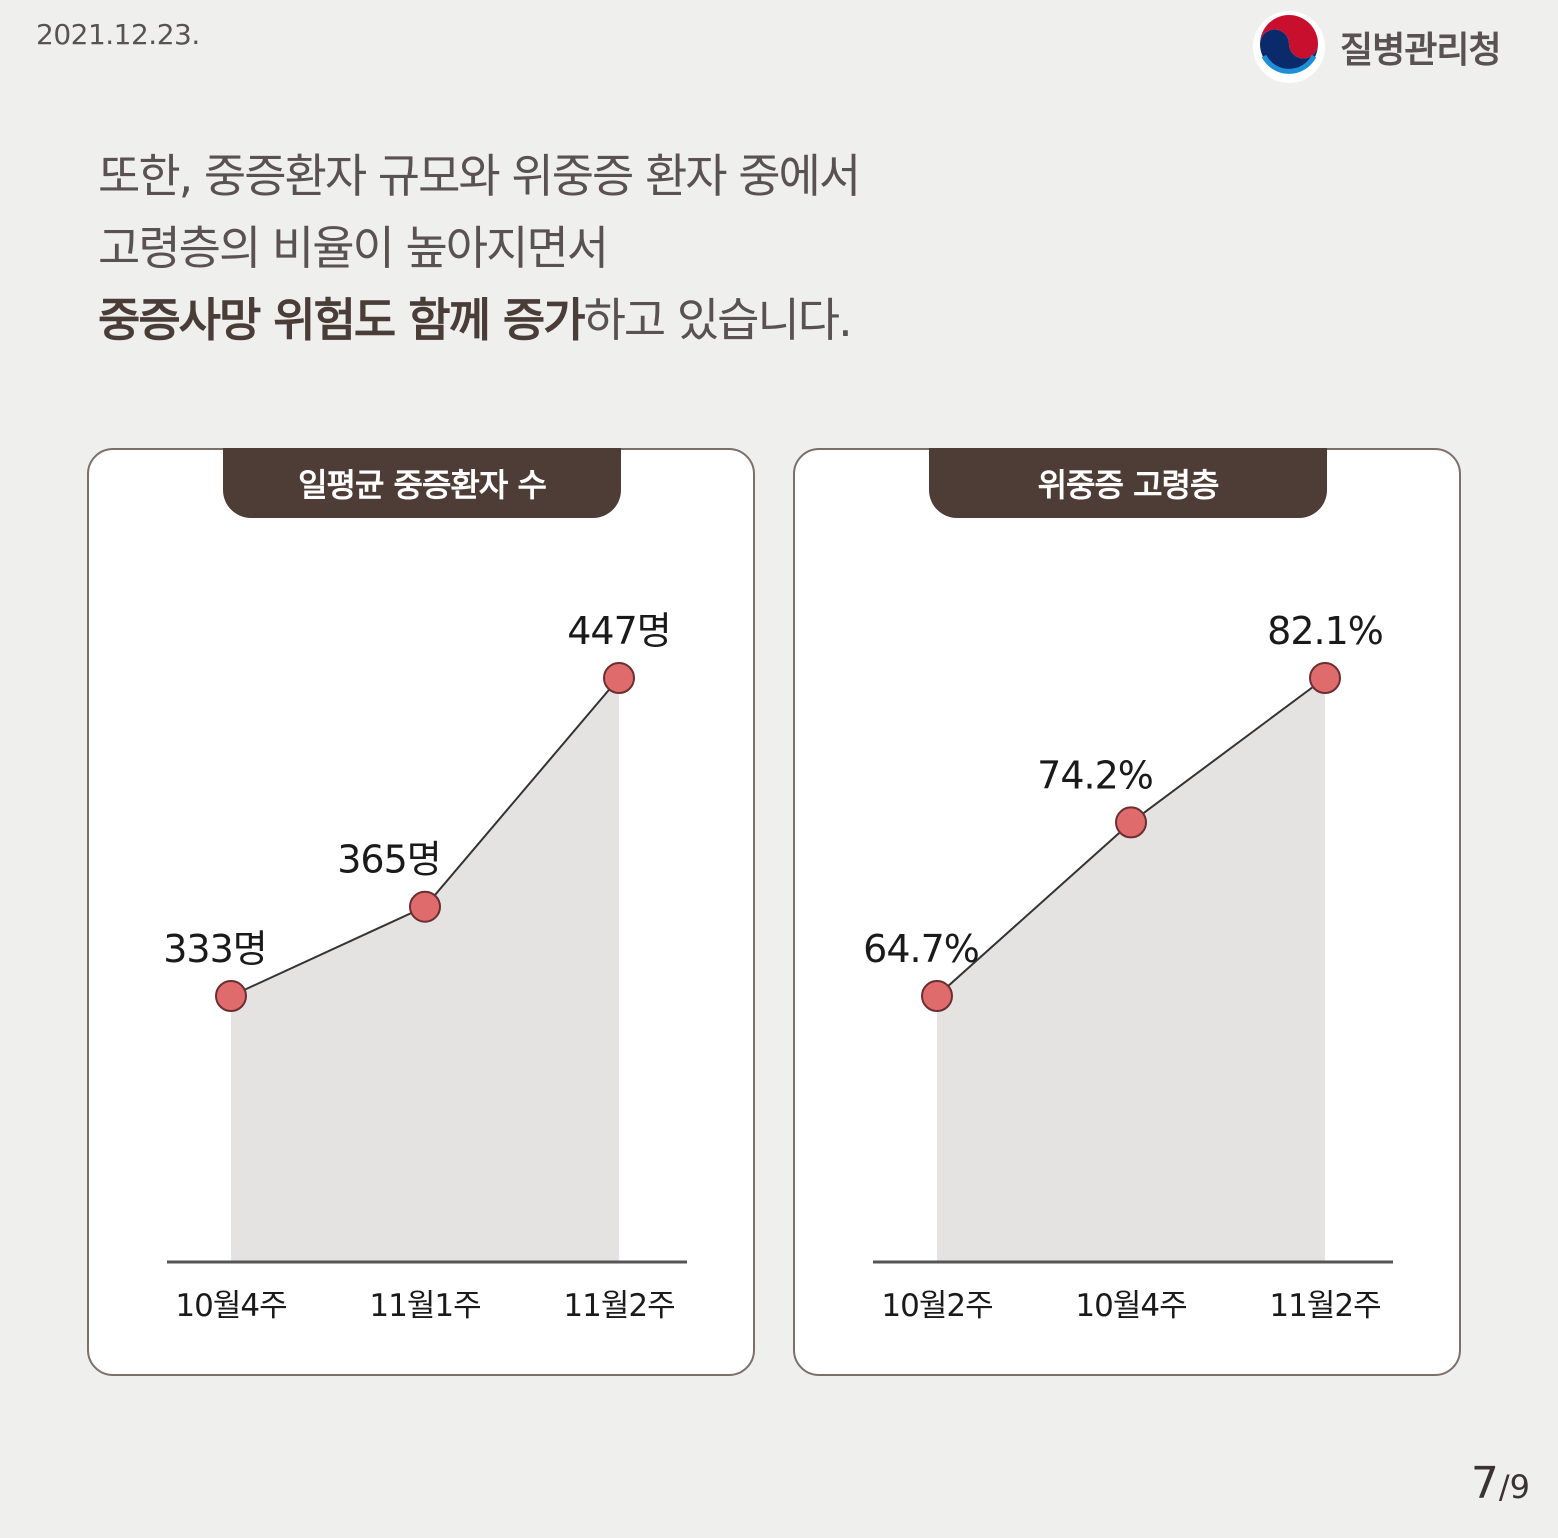  Describe the element at coordinates (1484, 1483) in the screenshot. I see `page-current: 7` at that location.